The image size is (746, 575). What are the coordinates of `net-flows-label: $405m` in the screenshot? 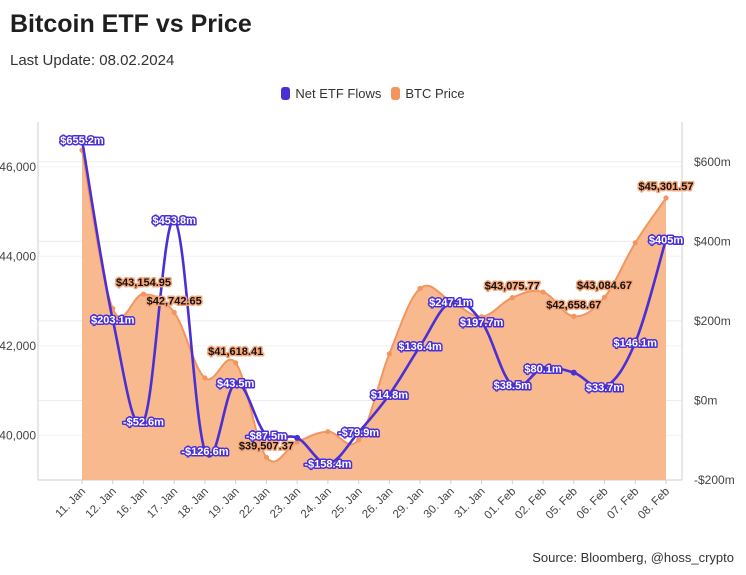 It's located at (666, 240).